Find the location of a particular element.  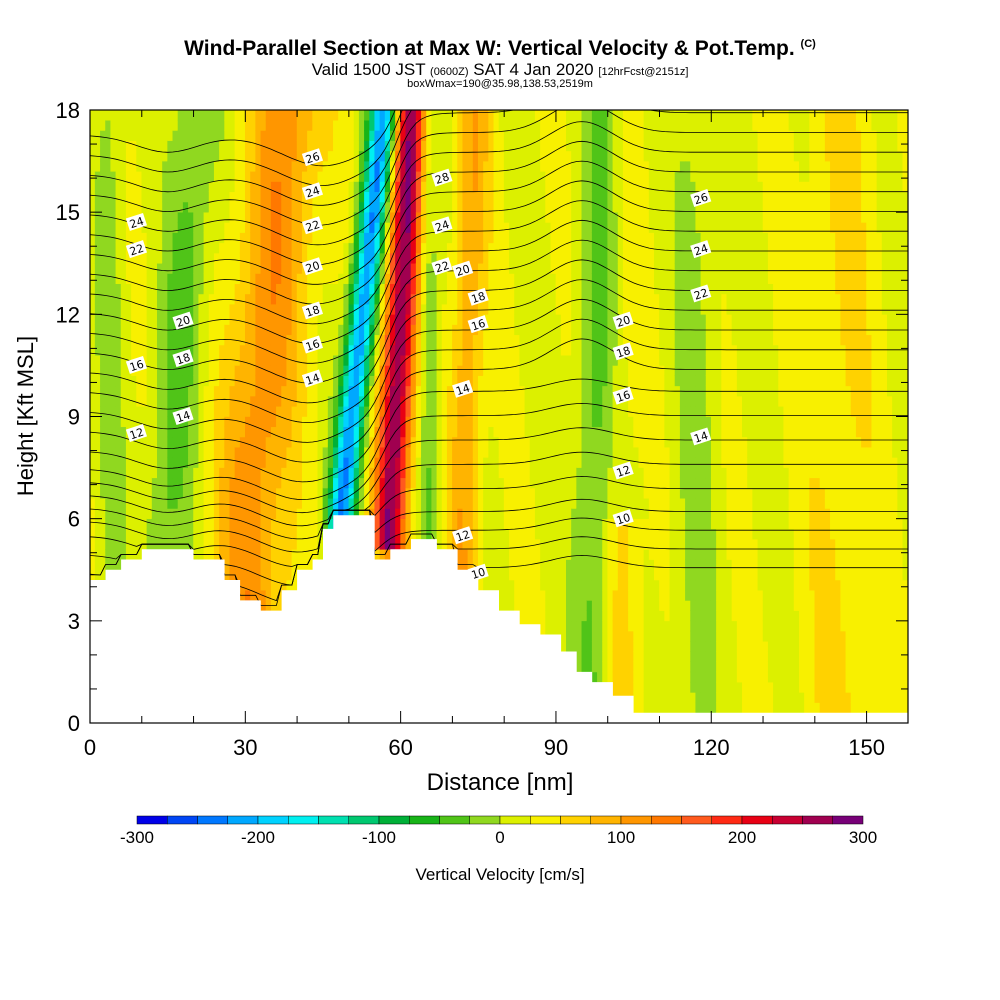

theta-contour-label: 28 is located at coordinates (442, 177).